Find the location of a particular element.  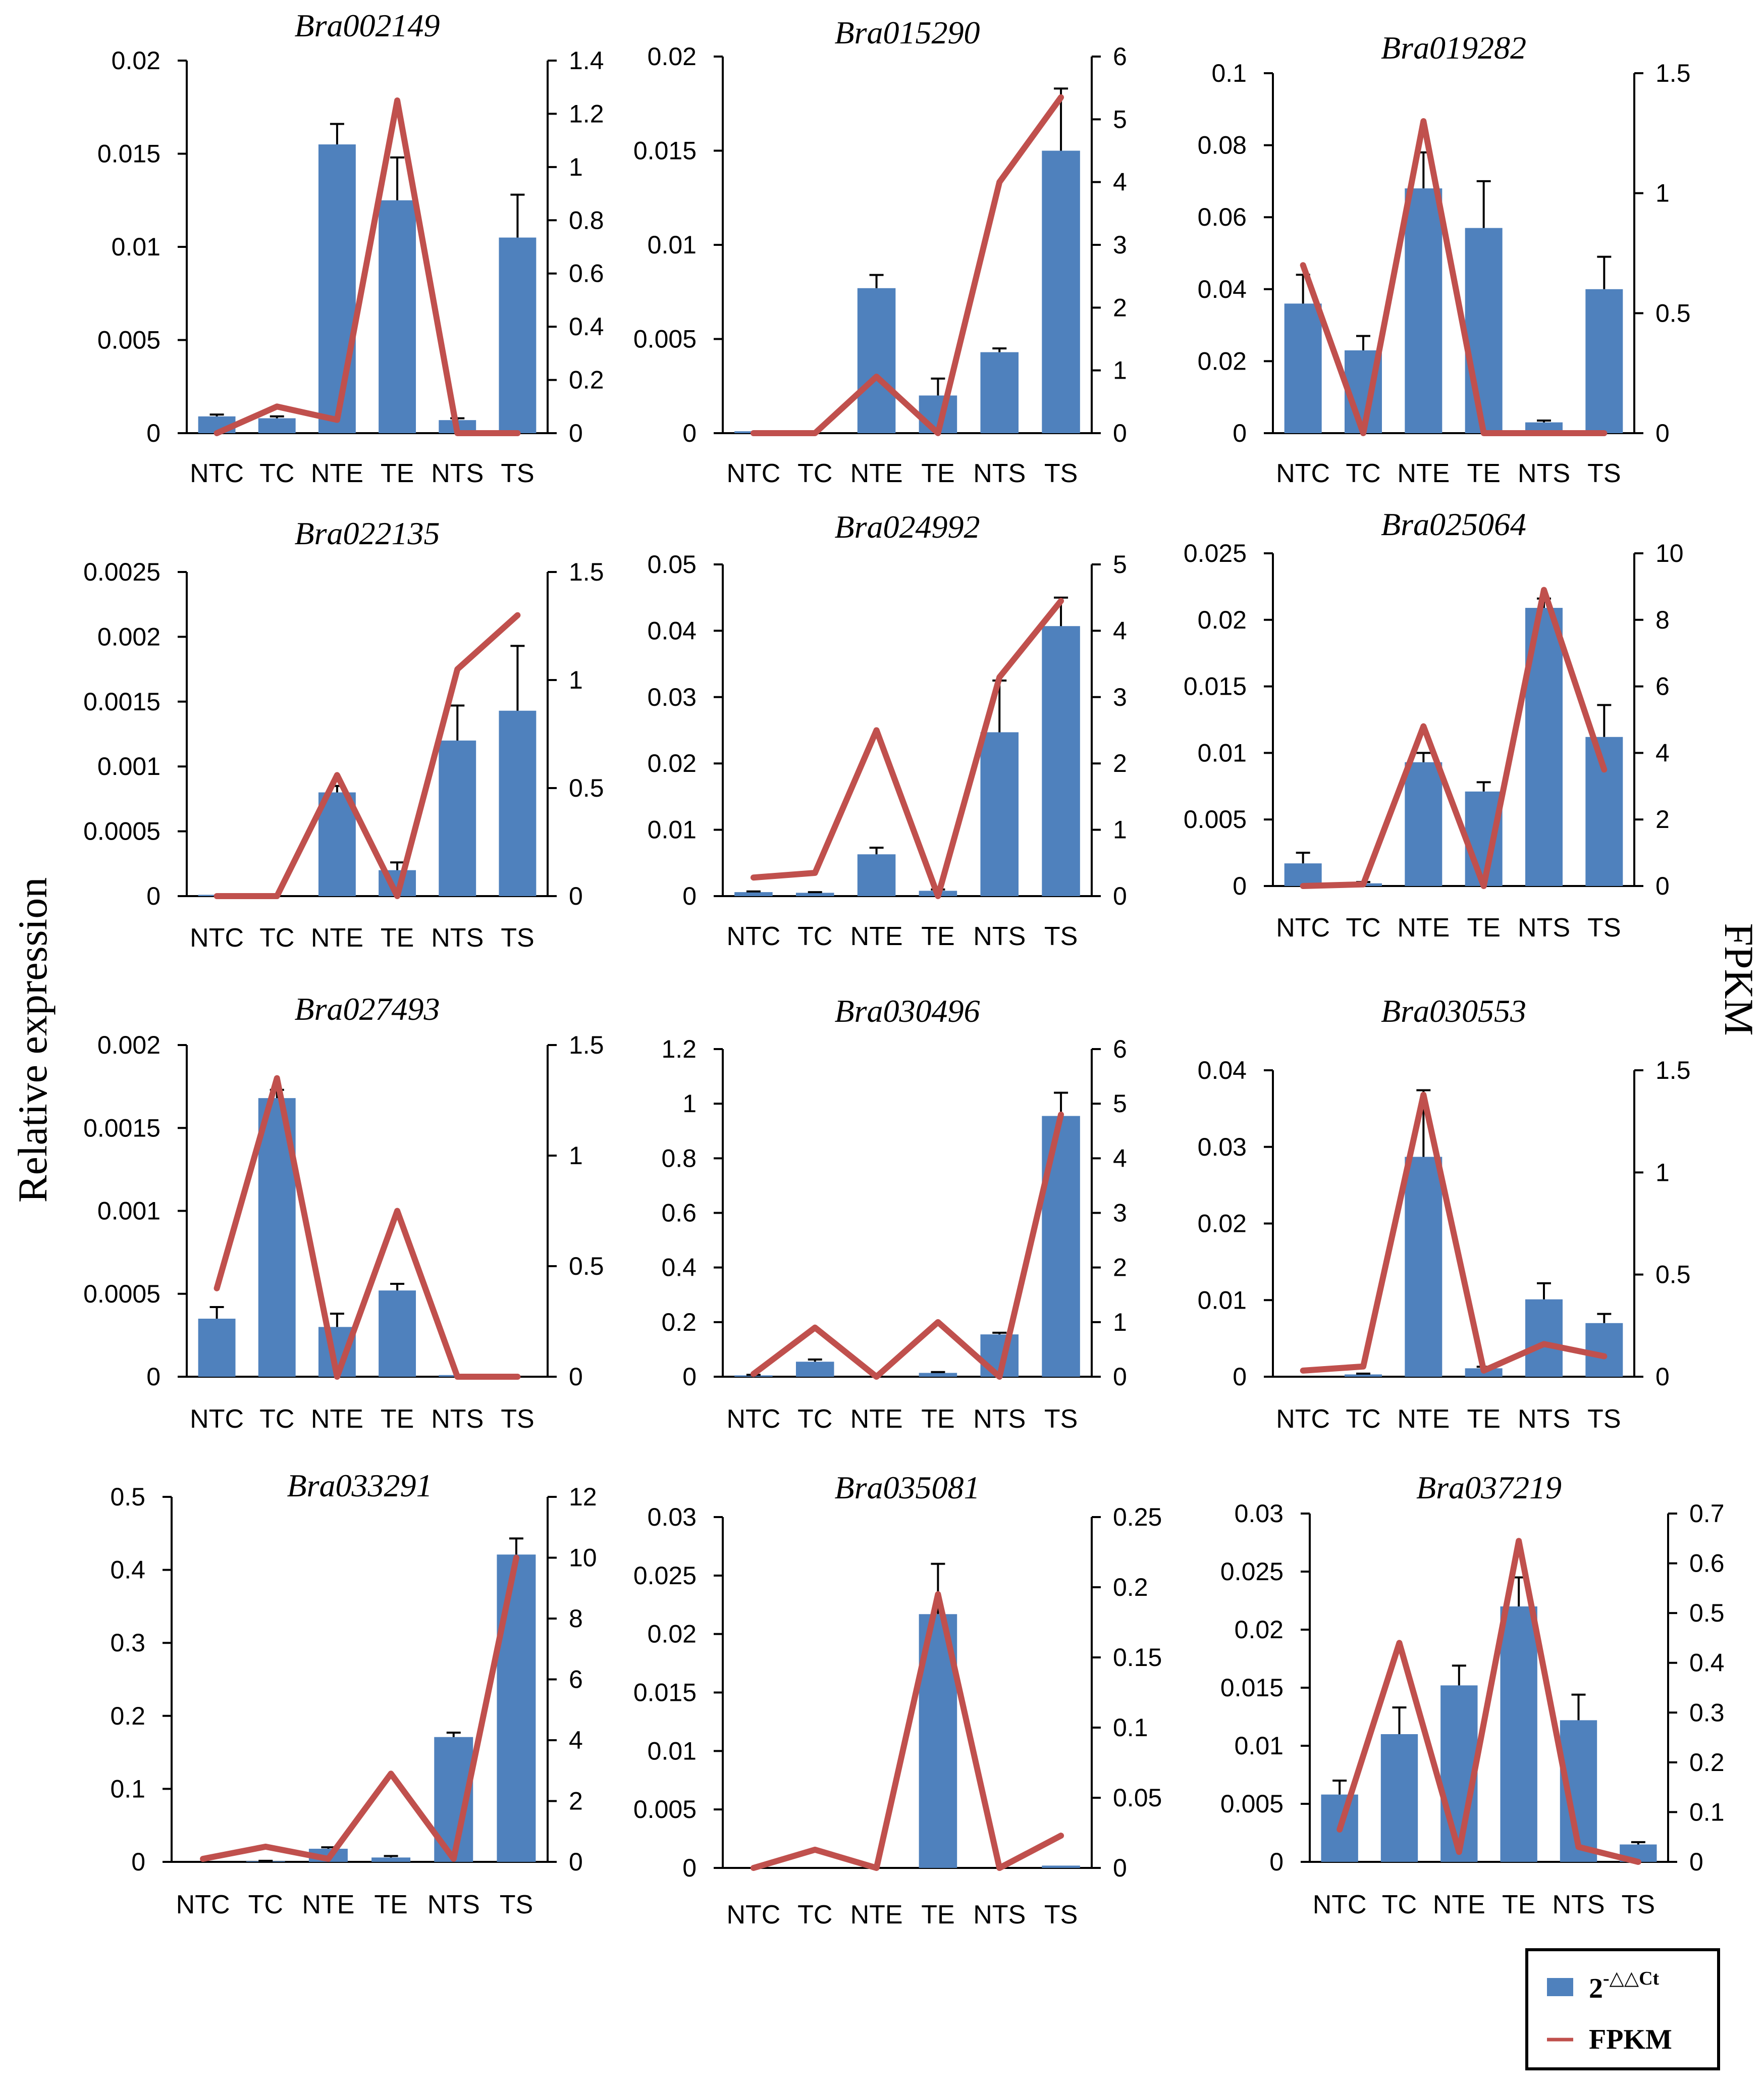

right-tick-label: 10 is located at coordinates (1670, 553).